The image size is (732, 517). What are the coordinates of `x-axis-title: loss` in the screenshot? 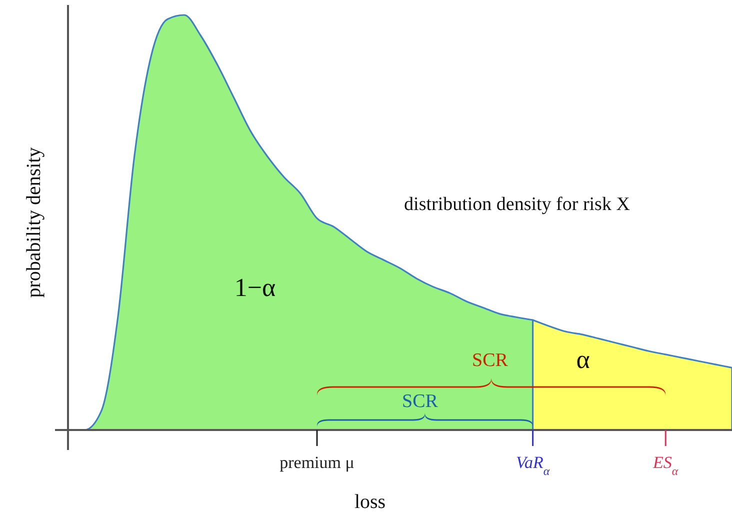 It's located at (370, 502).